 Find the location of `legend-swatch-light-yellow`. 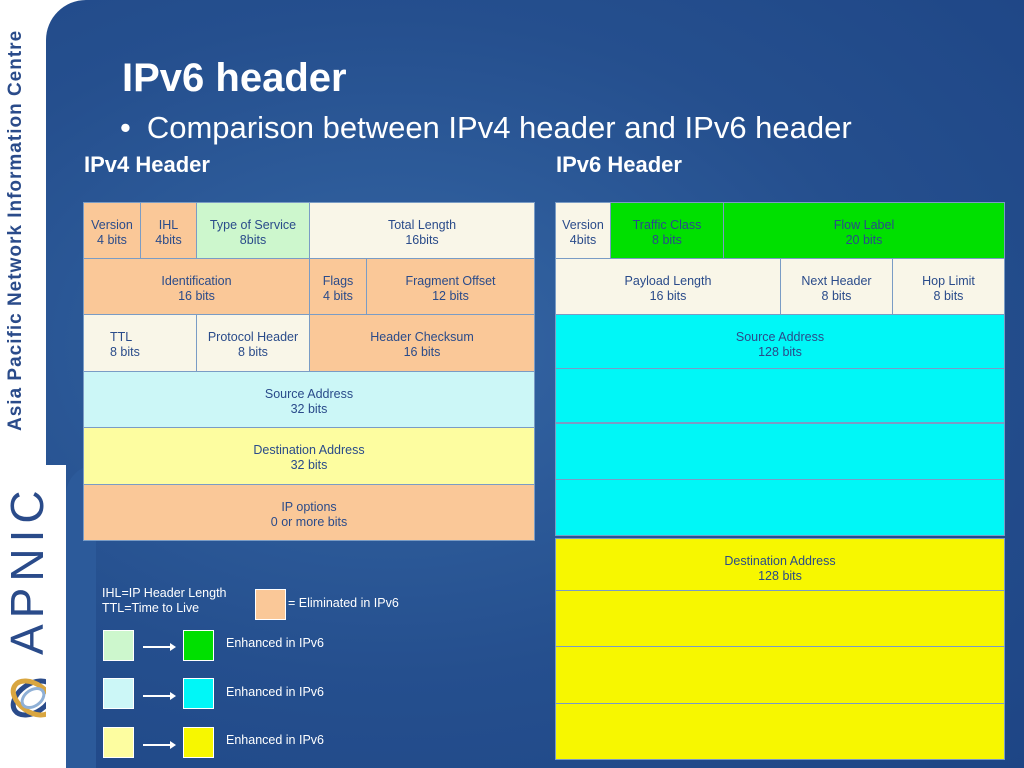

legend-swatch-light-yellow is located at coordinates (118, 742).